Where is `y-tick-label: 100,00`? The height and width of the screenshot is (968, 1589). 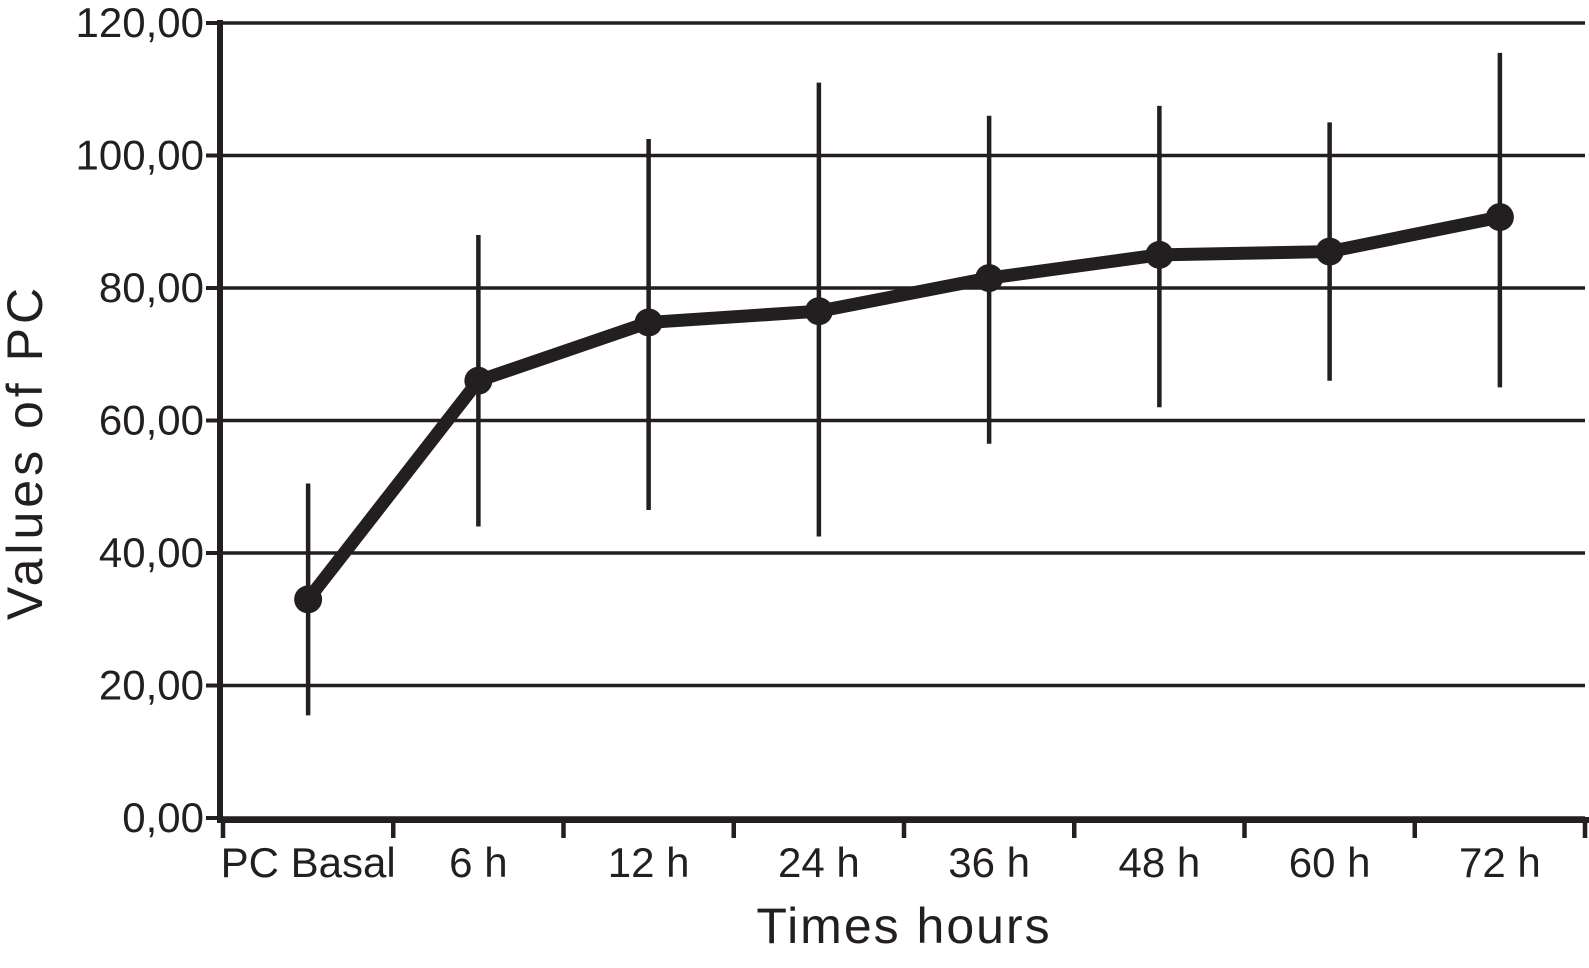 y-tick-label: 100,00 is located at coordinates (140, 155).